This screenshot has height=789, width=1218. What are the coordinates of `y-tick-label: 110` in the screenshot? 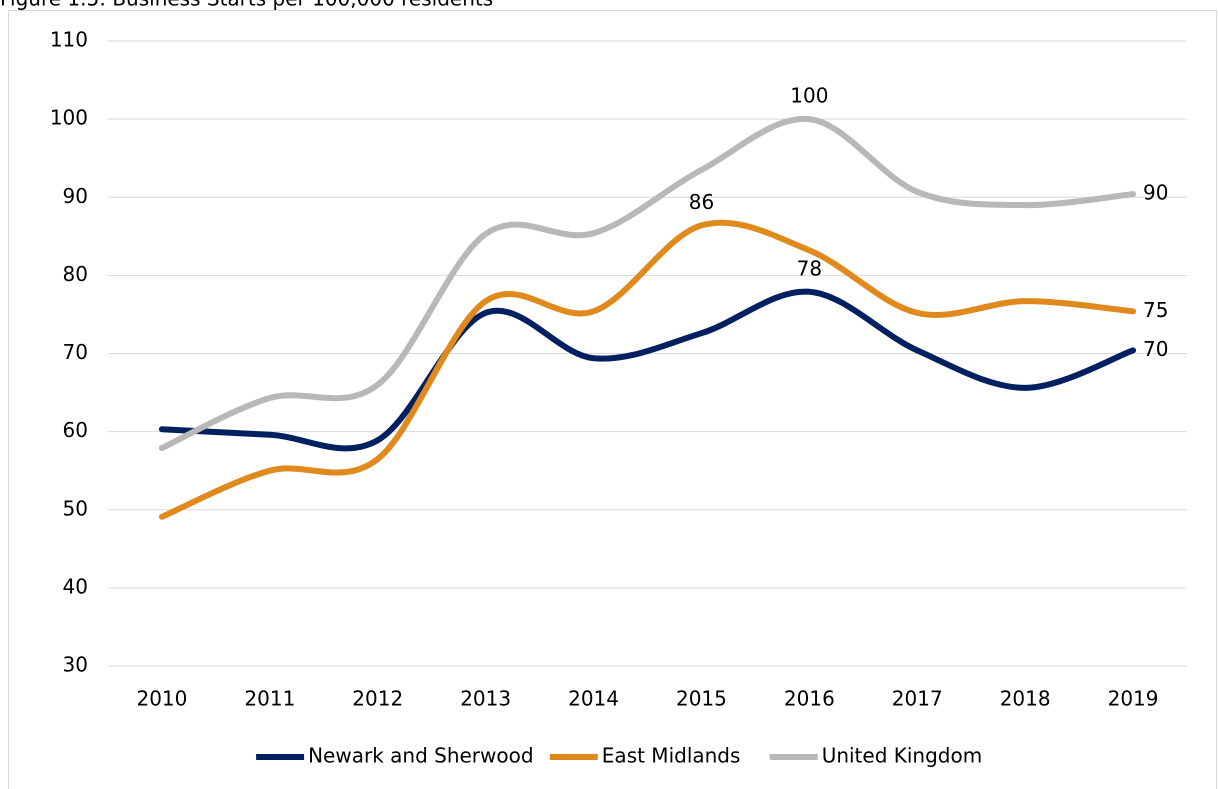 It's located at (69, 40).